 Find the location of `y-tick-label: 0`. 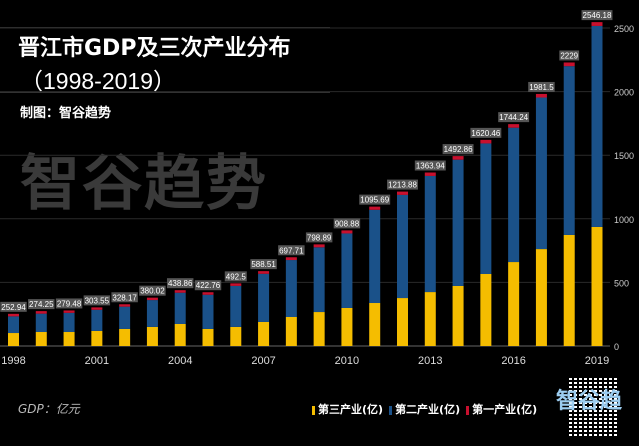

y-tick-label: 0 is located at coordinates (616, 347).